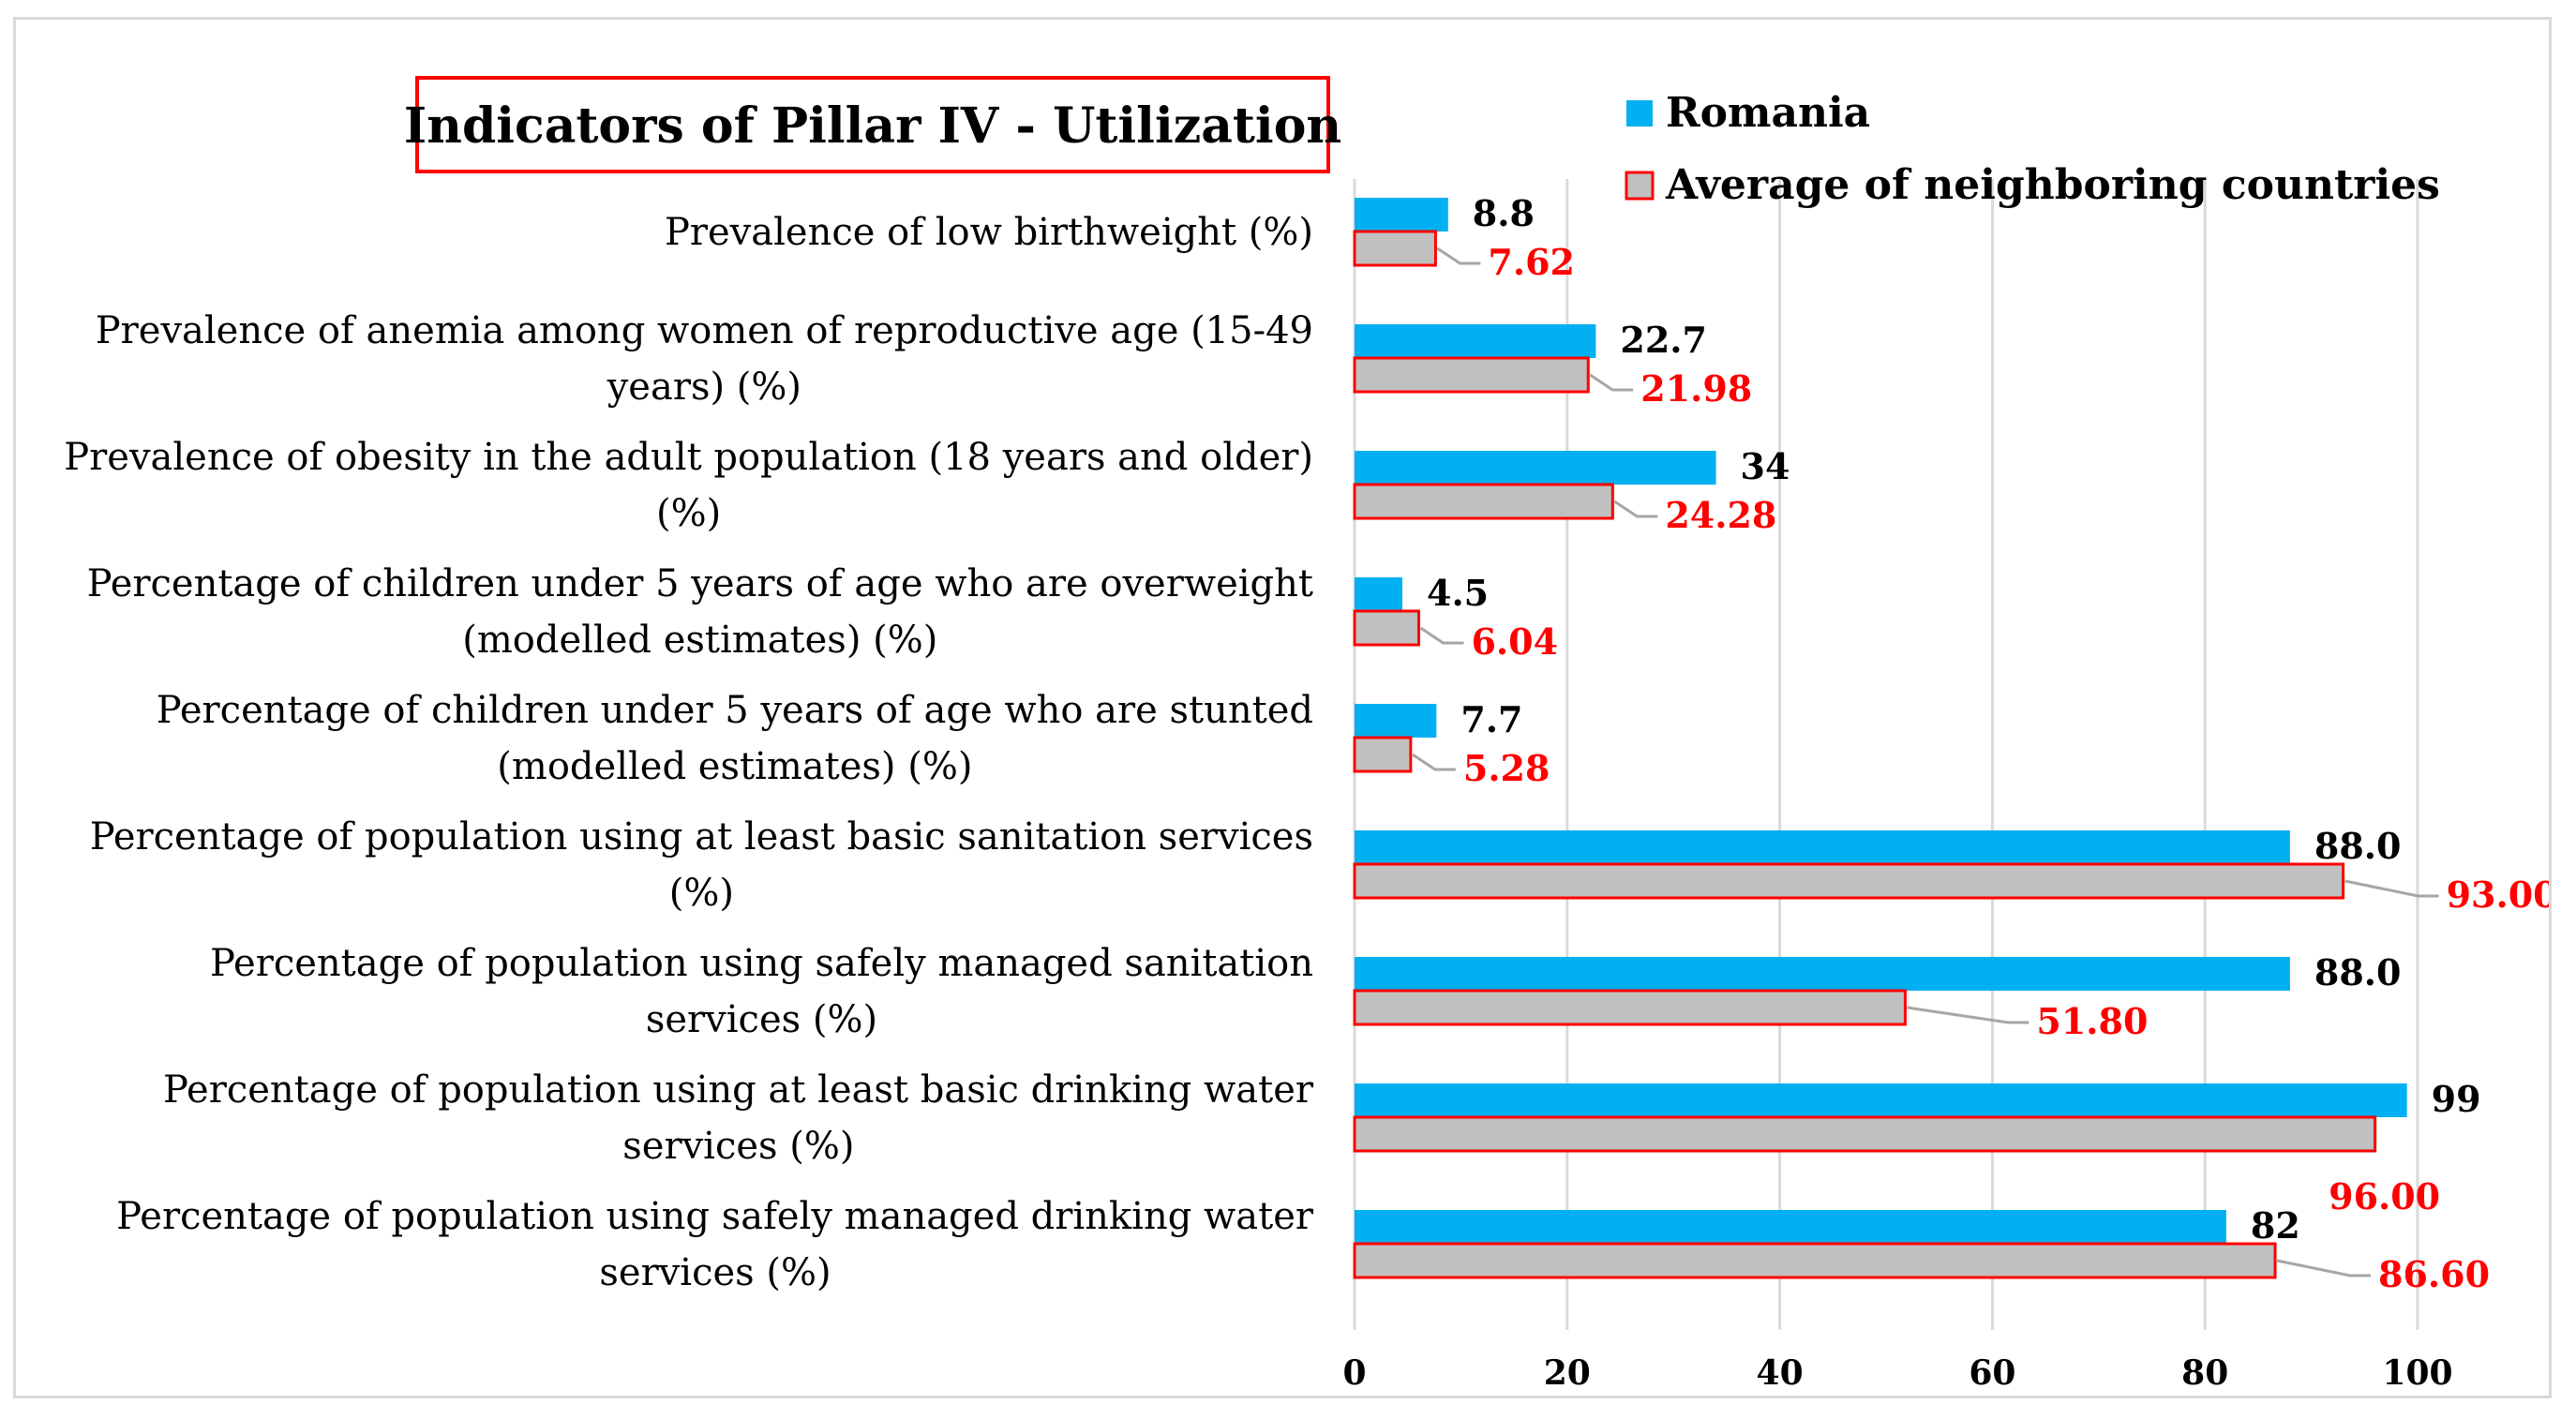 Image resolution: width=2576 pixels, height=1419 pixels. I want to click on x-tick-label: 100, so click(2417, 1373).